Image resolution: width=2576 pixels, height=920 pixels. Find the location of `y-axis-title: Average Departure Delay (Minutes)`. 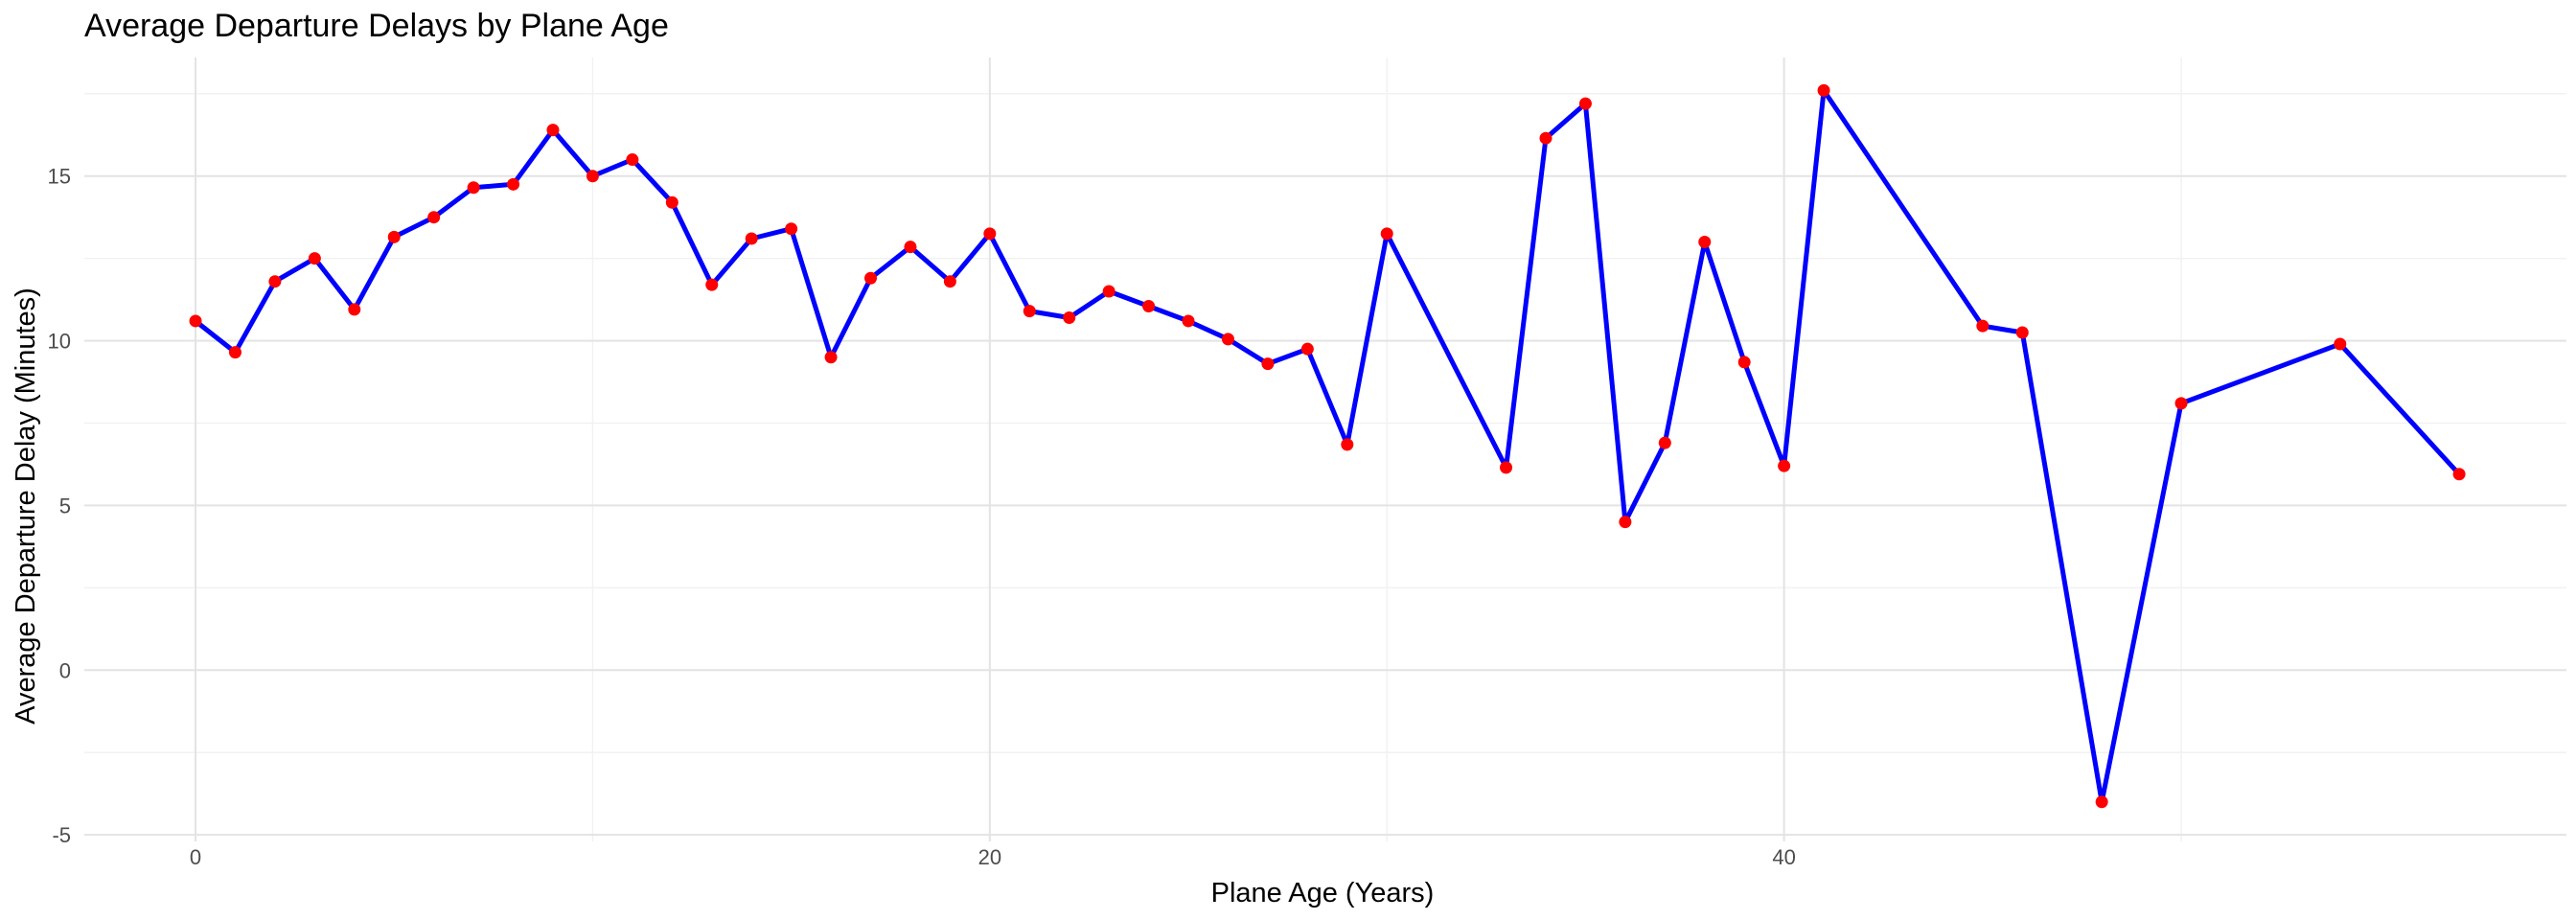

y-axis-title: Average Departure Delay (Minutes) is located at coordinates (26, 506).